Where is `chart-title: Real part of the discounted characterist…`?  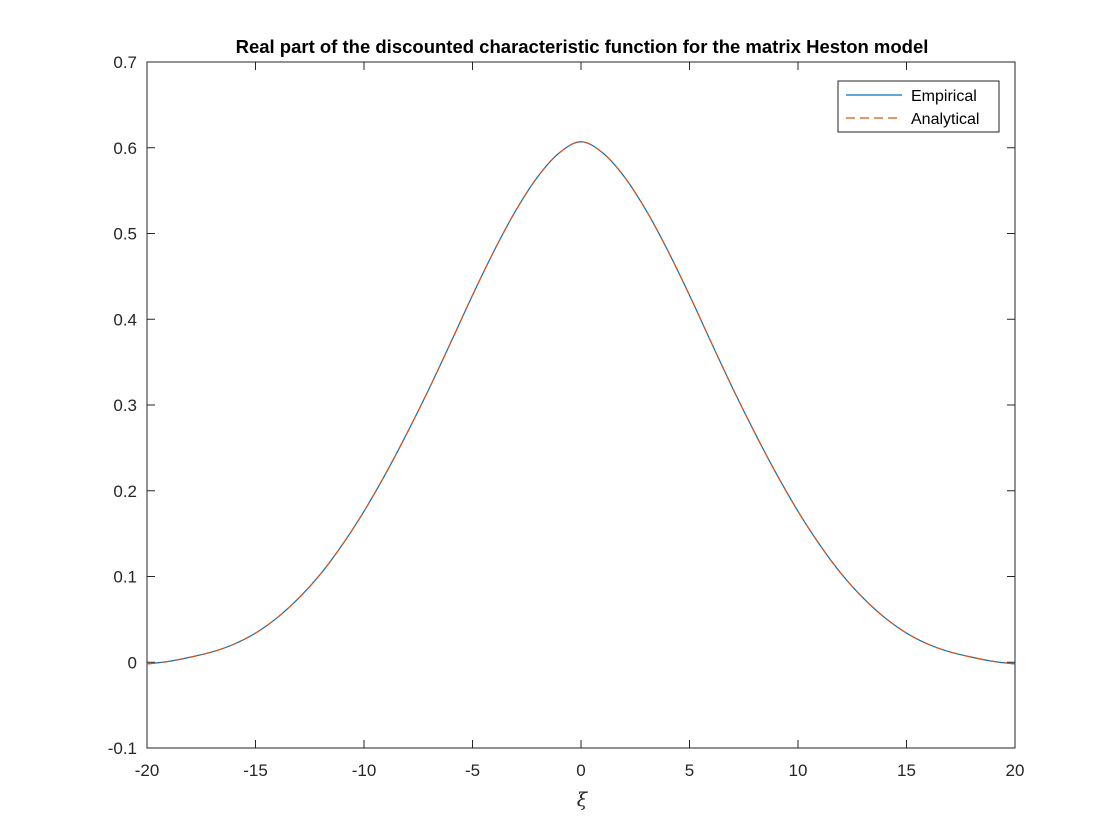
chart-title: Real part of the discounted characterist… is located at coordinates (582, 46).